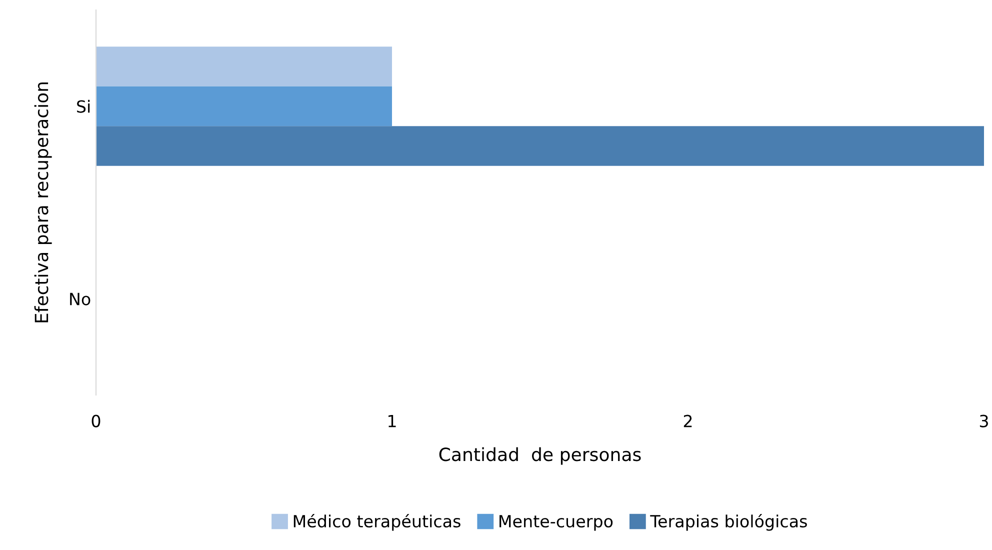  I want to click on y-tick-label: No, so click(80, 299).